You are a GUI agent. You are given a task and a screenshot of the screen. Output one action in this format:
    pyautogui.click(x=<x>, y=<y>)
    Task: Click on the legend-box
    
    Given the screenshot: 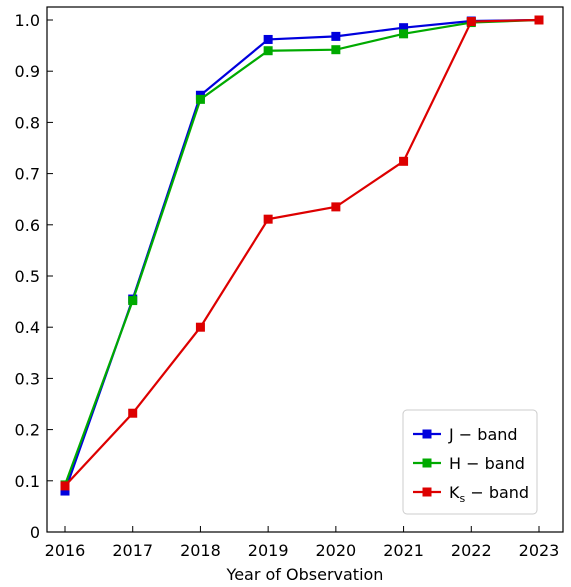 What is the action you would take?
    pyautogui.click(x=470, y=462)
    